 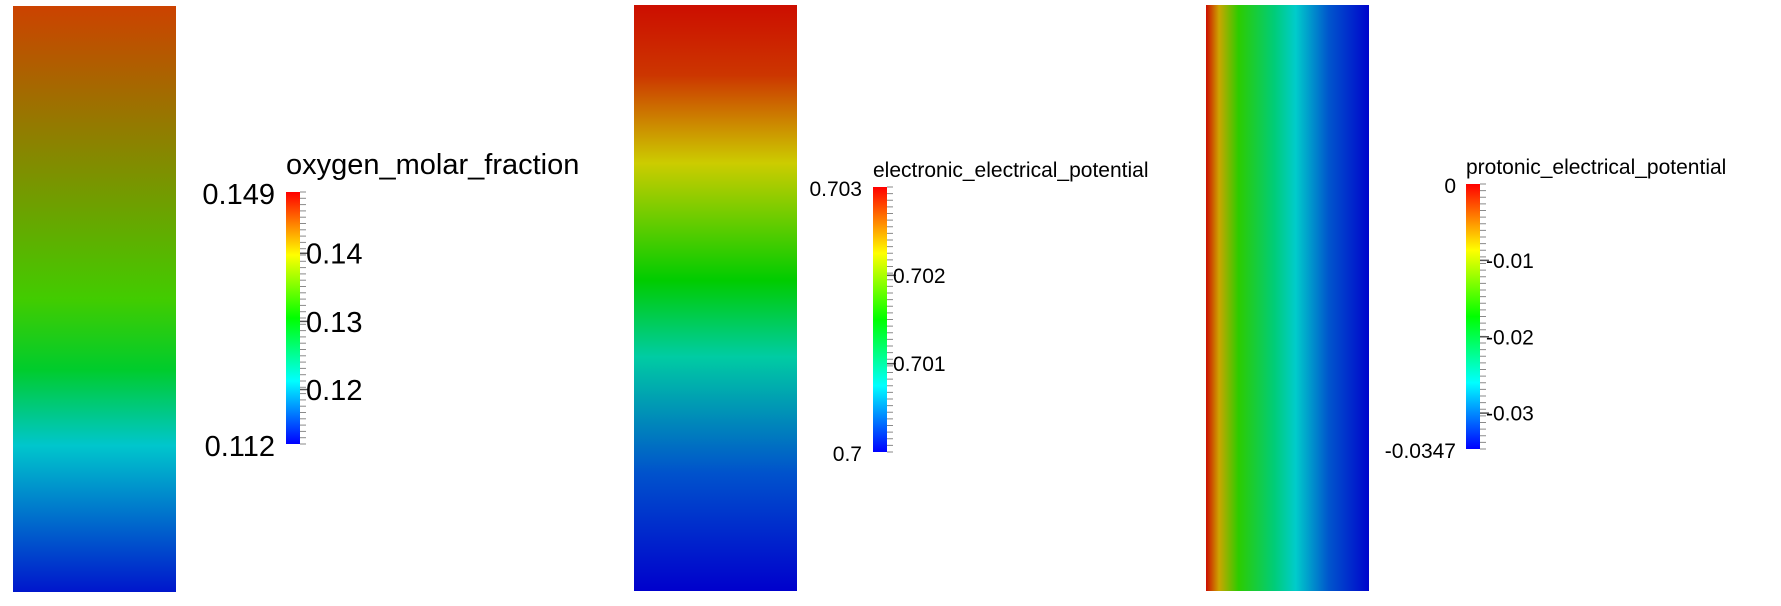 What do you see at coordinates (240, 447) in the screenshot?
I see `range-min-label: 0.112` at bounding box center [240, 447].